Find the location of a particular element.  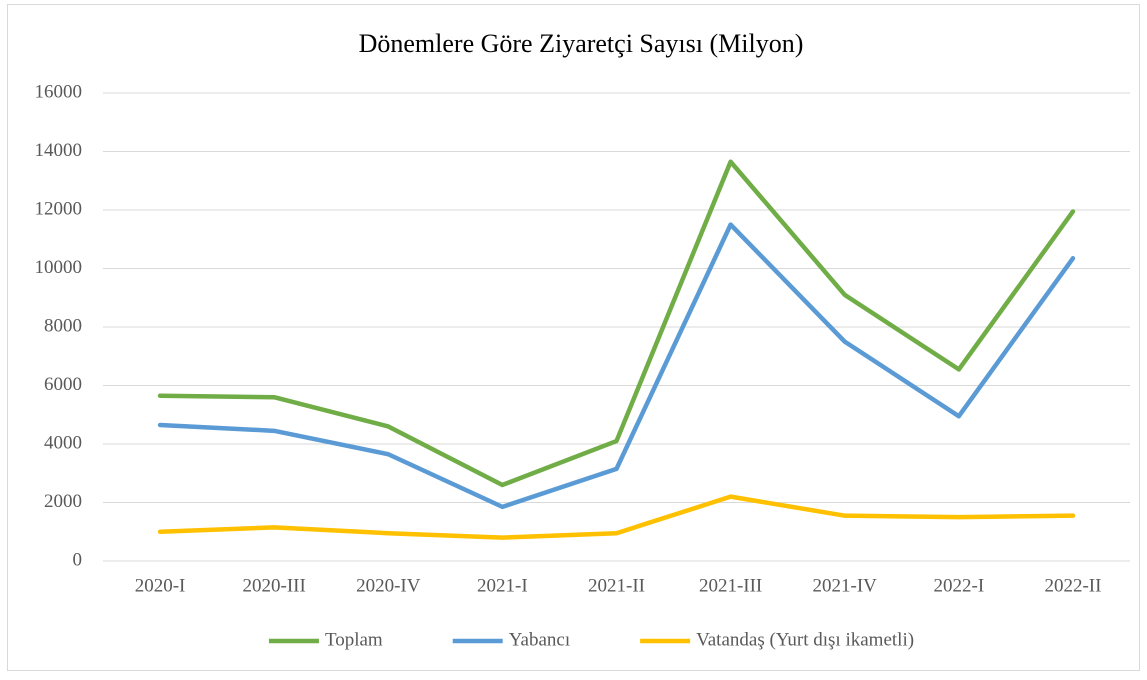

x-tick-label: 2020-I is located at coordinates (160, 585).